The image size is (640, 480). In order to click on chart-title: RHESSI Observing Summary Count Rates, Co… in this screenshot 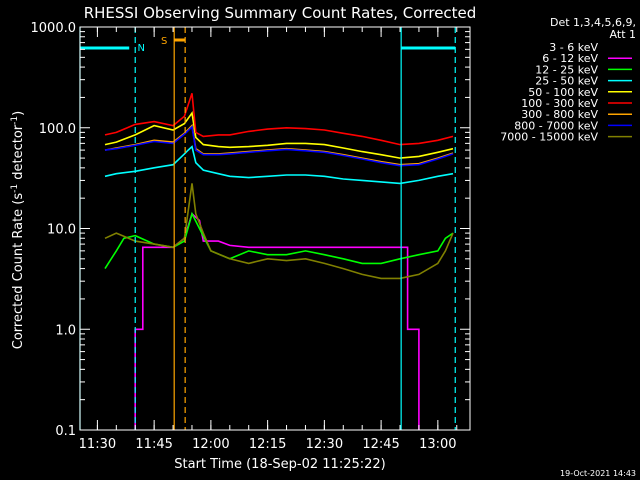, I will do `click(280, 13)`.